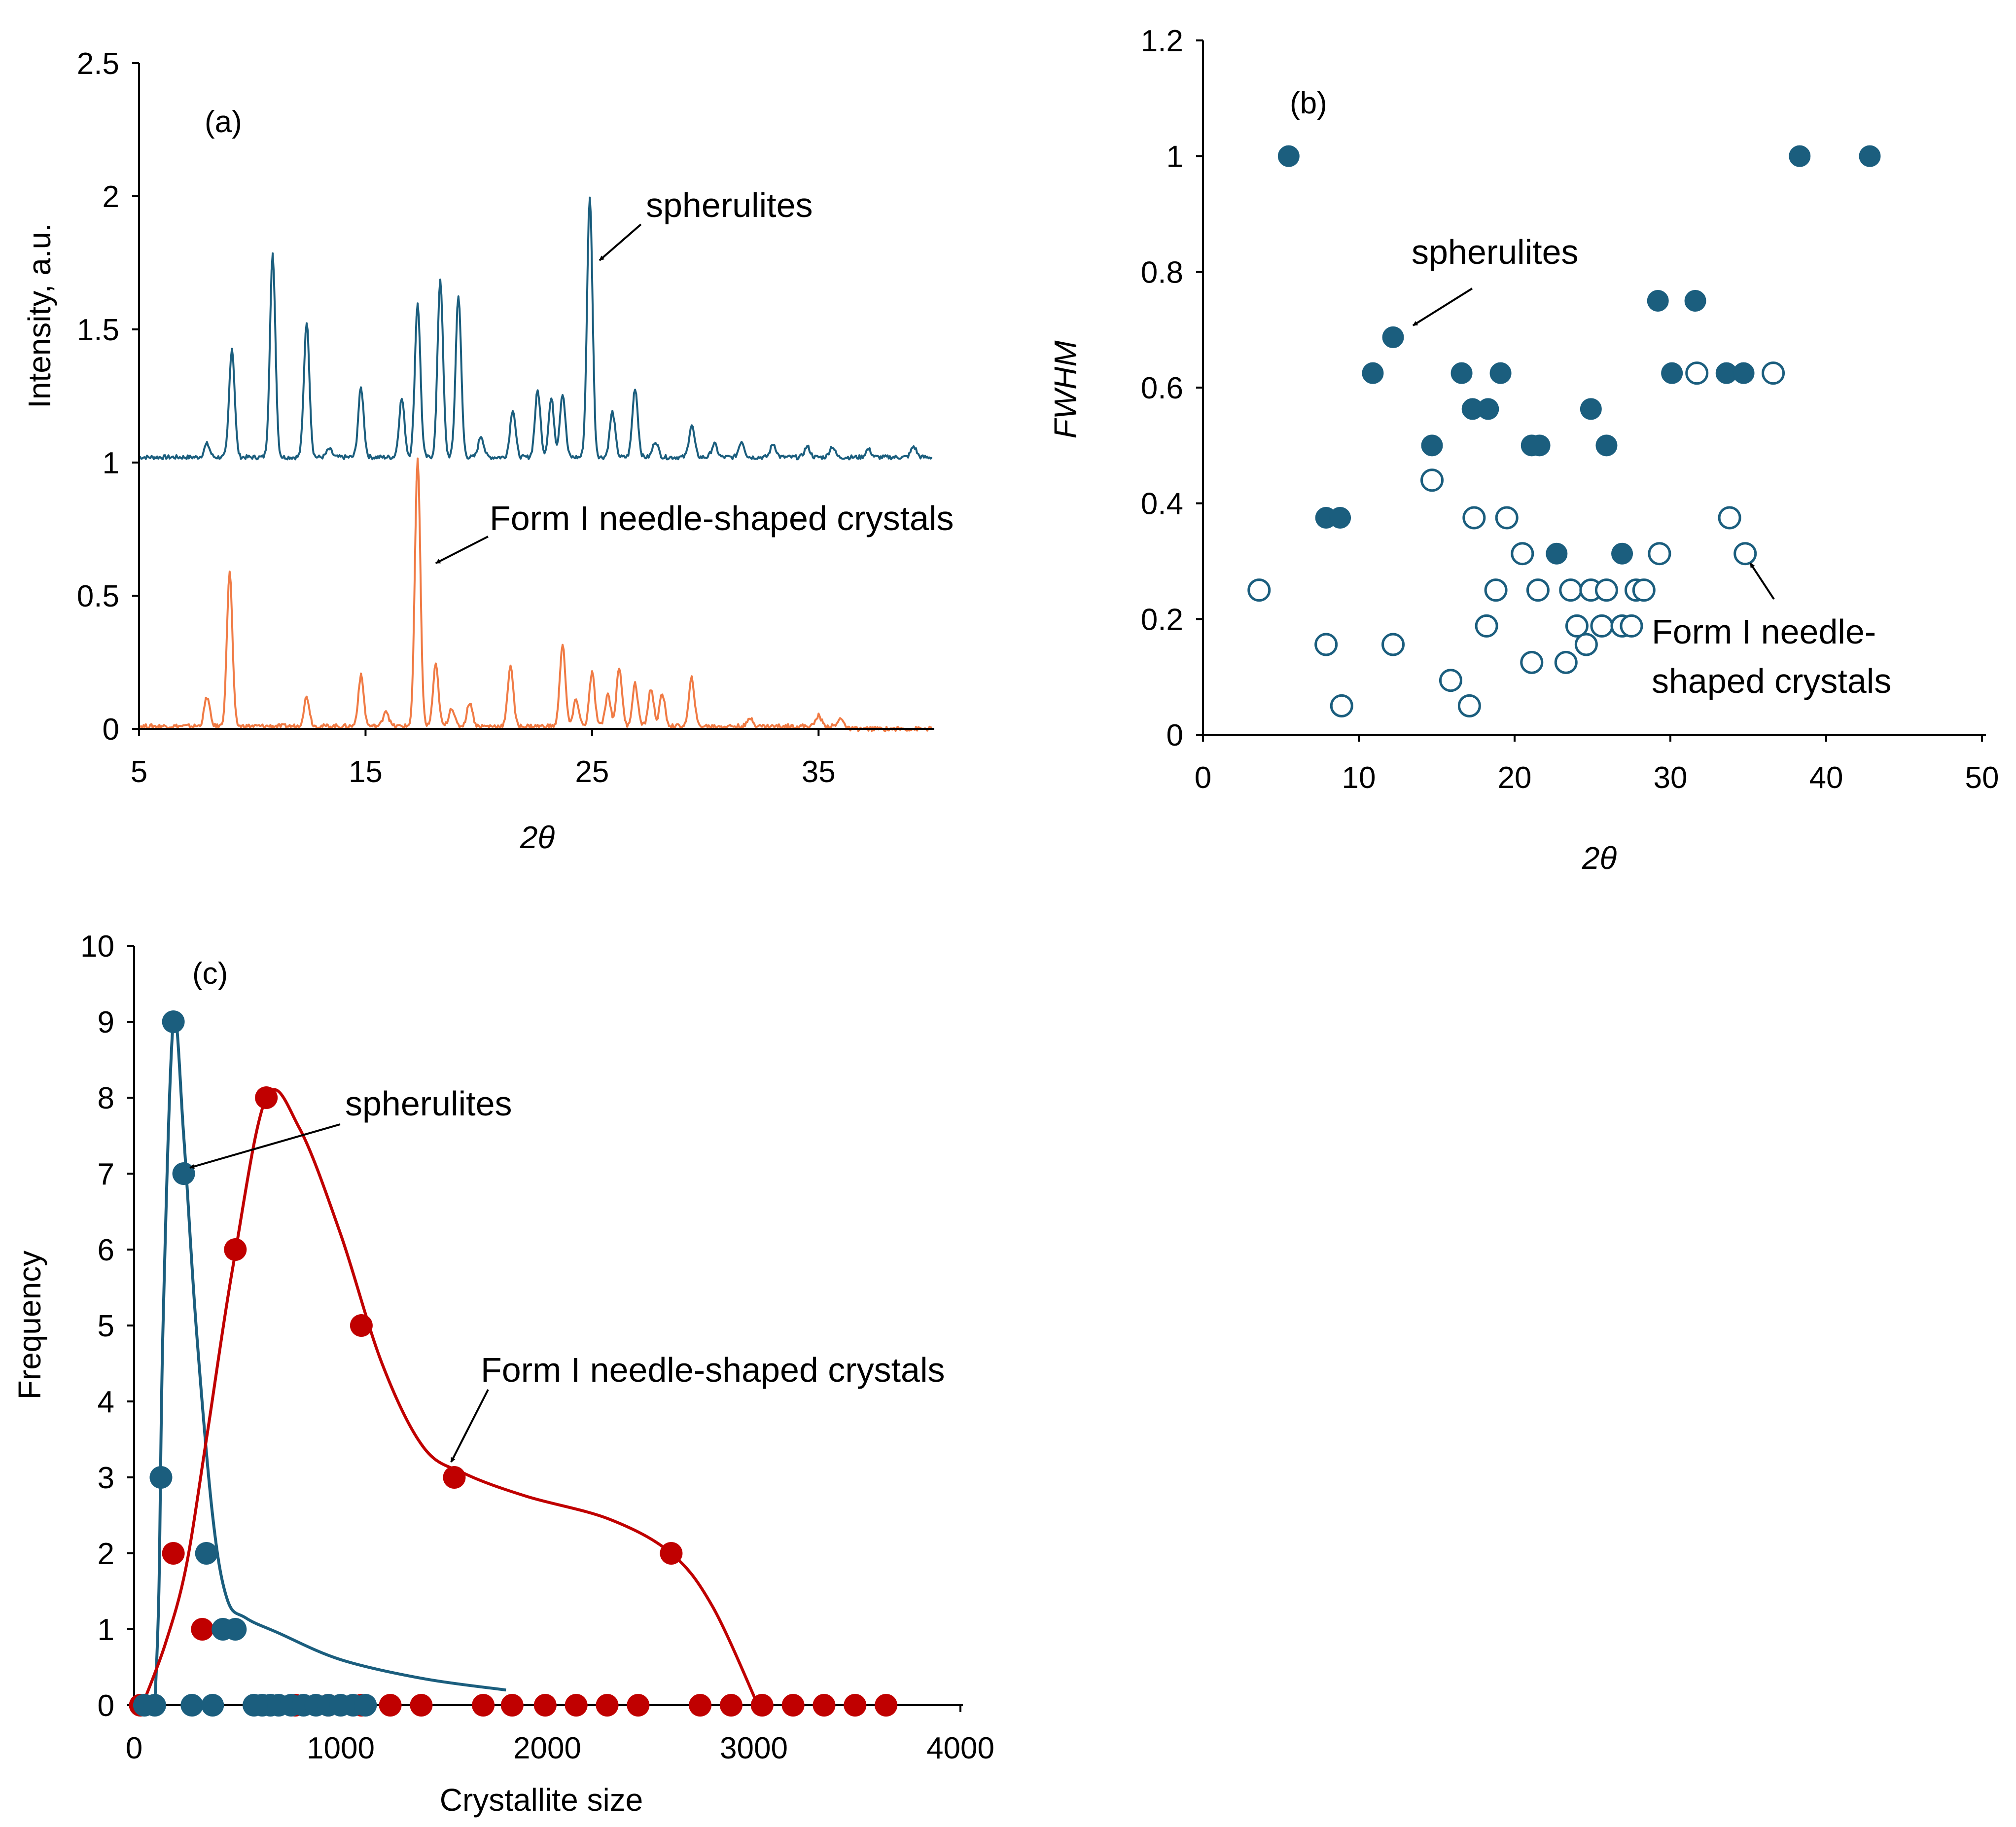 The width and height of the screenshot is (2016, 1827). I want to click on y-tick-label: 5, so click(106, 1326).